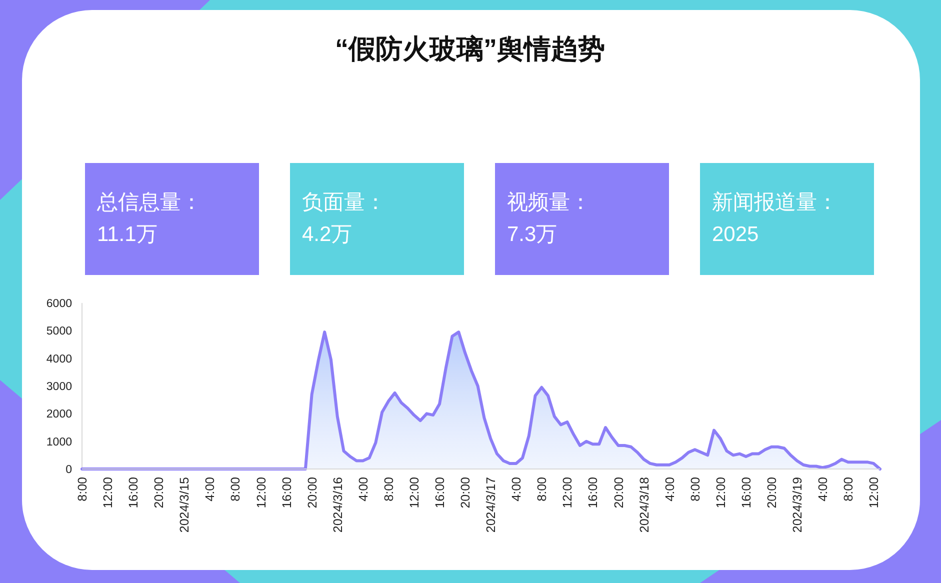 This screenshot has height=583, width=941. Describe the element at coordinates (337, 504) in the screenshot. I see `x-tick-label: 2024/3/16` at that location.